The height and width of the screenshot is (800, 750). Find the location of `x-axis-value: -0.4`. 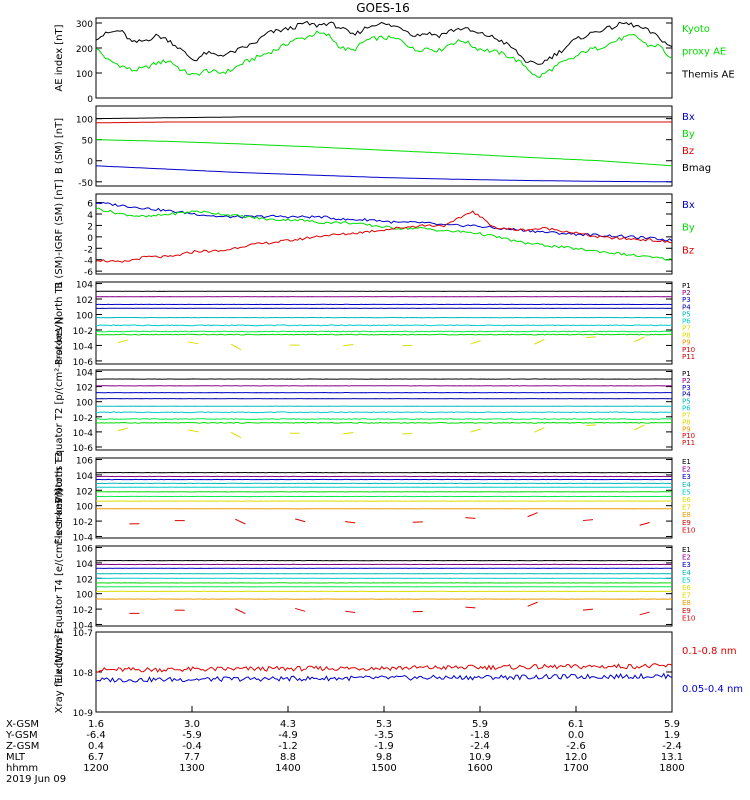

x-axis-value: -0.4 is located at coordinates (192, 746).